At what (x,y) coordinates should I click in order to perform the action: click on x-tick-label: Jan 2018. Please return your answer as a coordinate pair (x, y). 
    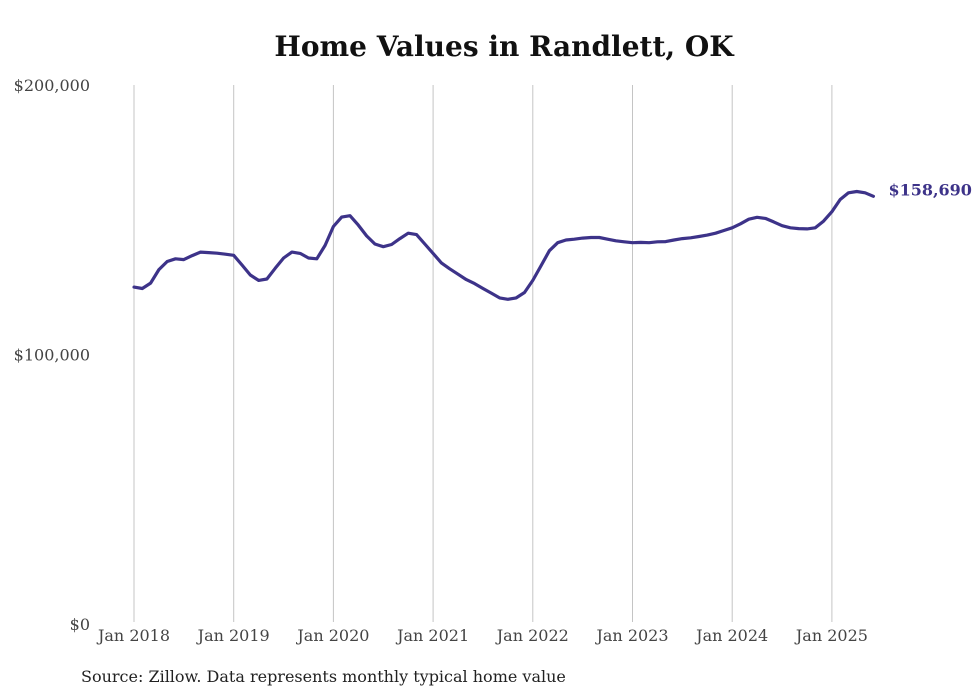
    Looking at the image, I should click on (133, 635).